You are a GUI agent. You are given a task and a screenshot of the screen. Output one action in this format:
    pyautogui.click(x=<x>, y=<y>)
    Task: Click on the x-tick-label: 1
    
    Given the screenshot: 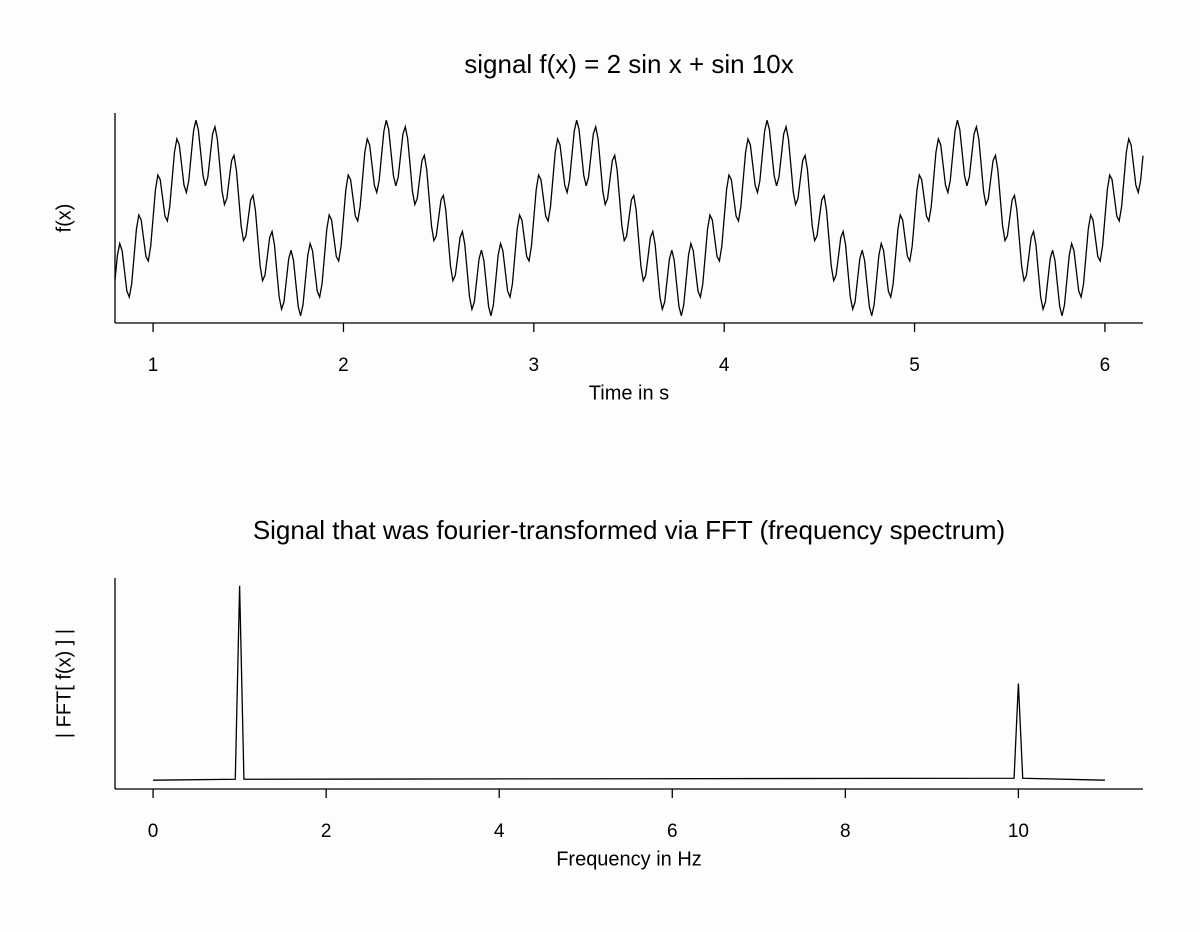 What is the action you would take?
    pyautogui.click(x=153, y=365)
    